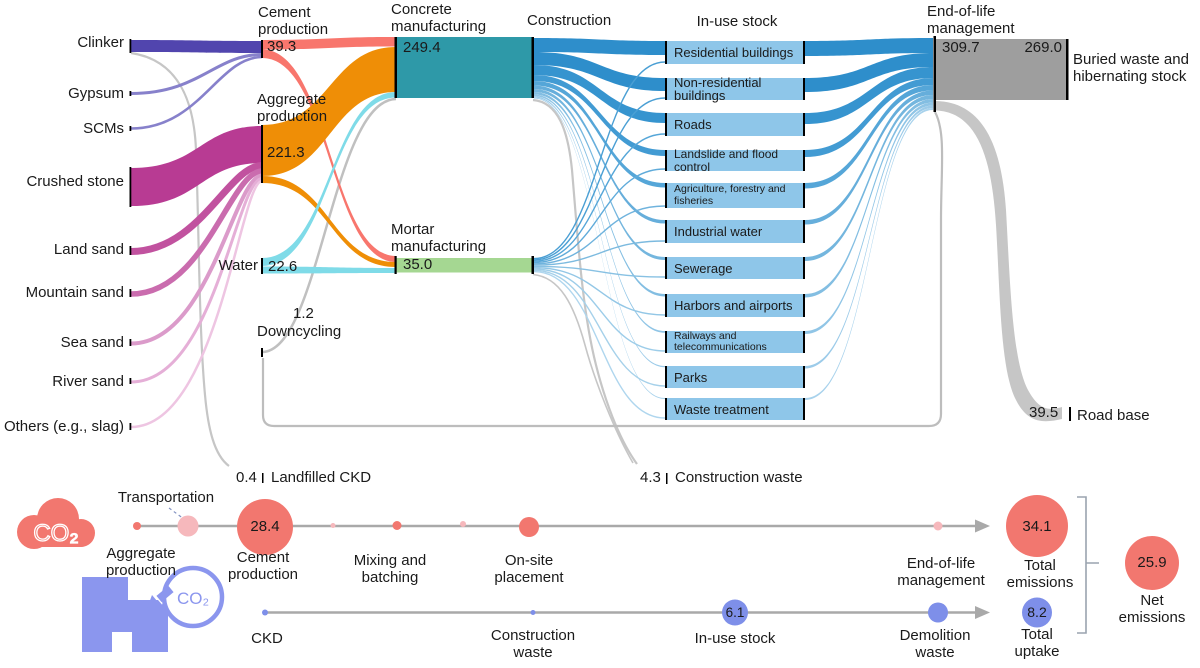  Describe the element at coordinates (735, 305) in the screenshot. I see `stock-box-harbors: Harbors and airports` at that location.